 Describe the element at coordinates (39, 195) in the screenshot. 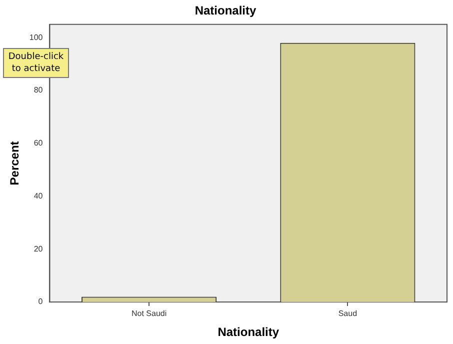

I see `y-tick-label: 40` at that location.